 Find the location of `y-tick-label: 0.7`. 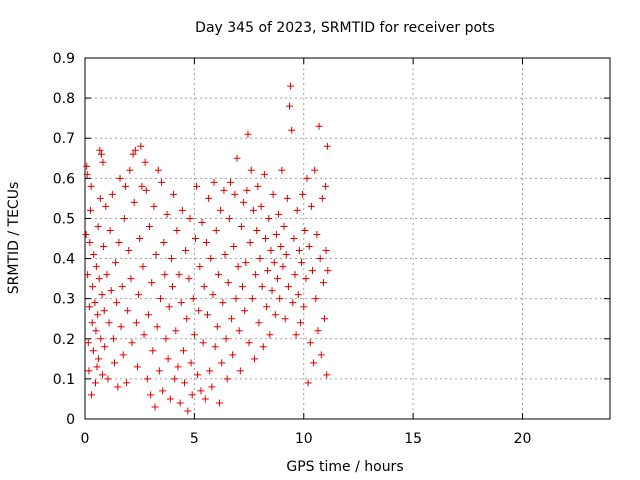

y-tick-label: 0.7 is located at coordinates (64, 139).